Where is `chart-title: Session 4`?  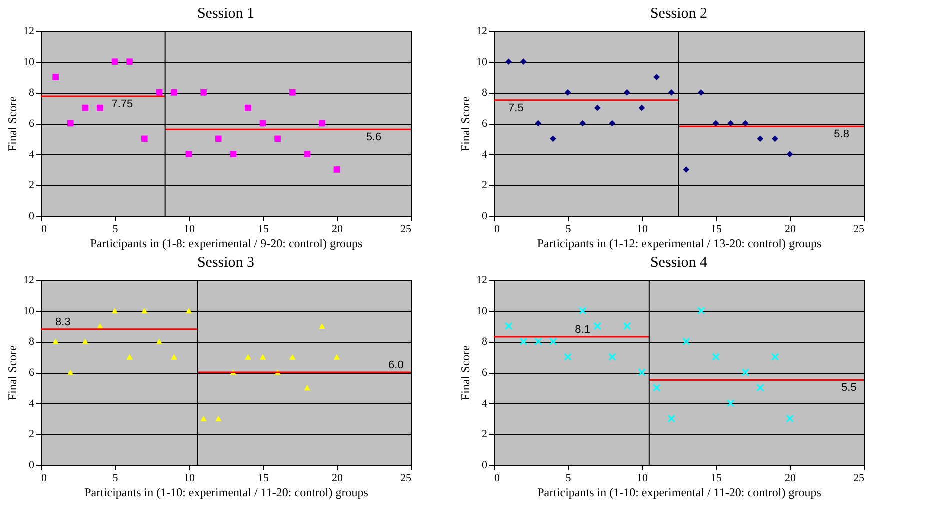
chart-title: Session 4 is located at coordinates (679, 263).